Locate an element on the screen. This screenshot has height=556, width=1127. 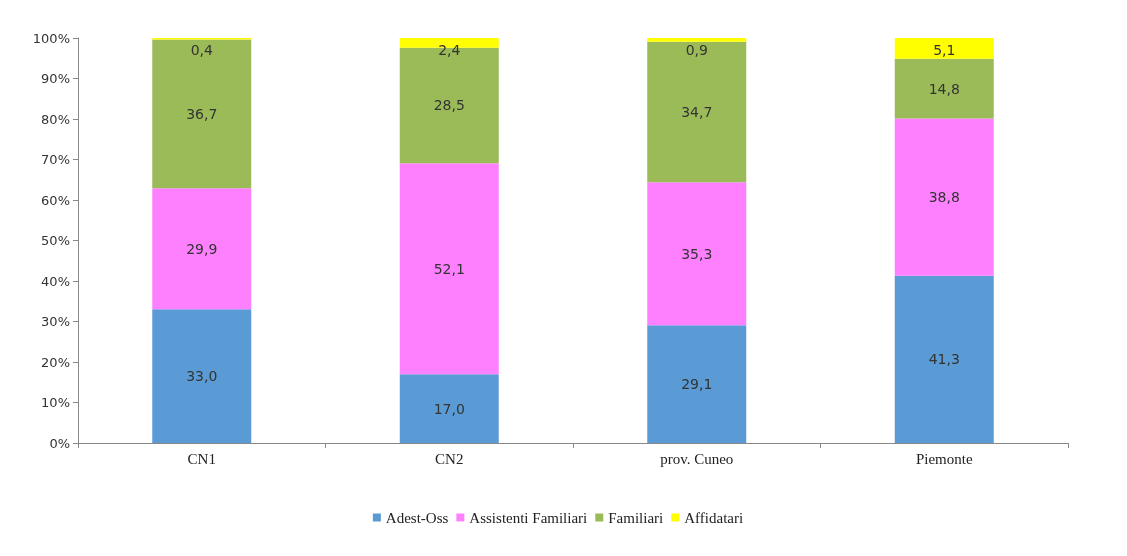
legend-label: Familiari is located at coordinates (636, 517).